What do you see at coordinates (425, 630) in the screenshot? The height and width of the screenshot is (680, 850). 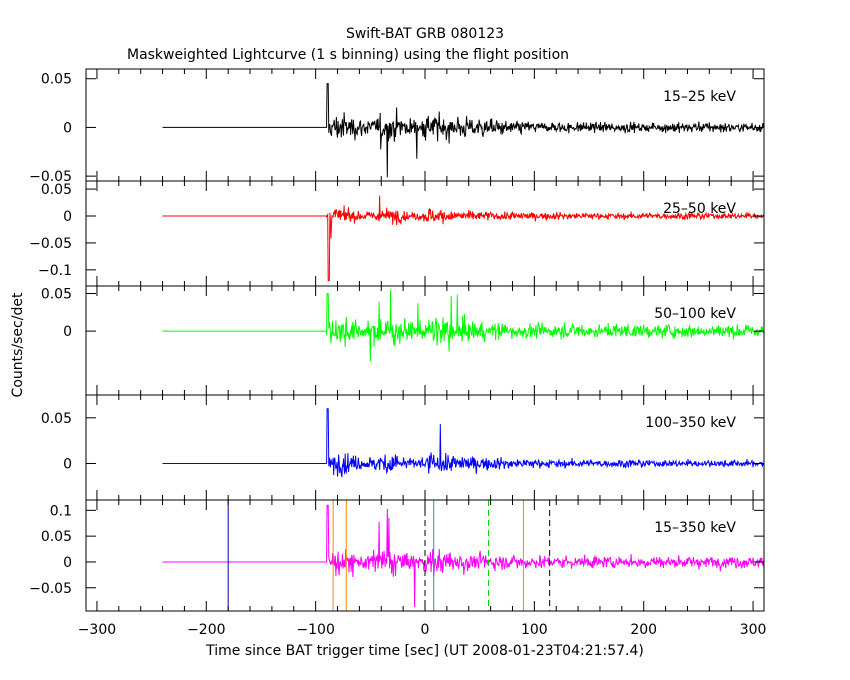 I see `x-tick-label: 0` at bounding box center [425, 630].